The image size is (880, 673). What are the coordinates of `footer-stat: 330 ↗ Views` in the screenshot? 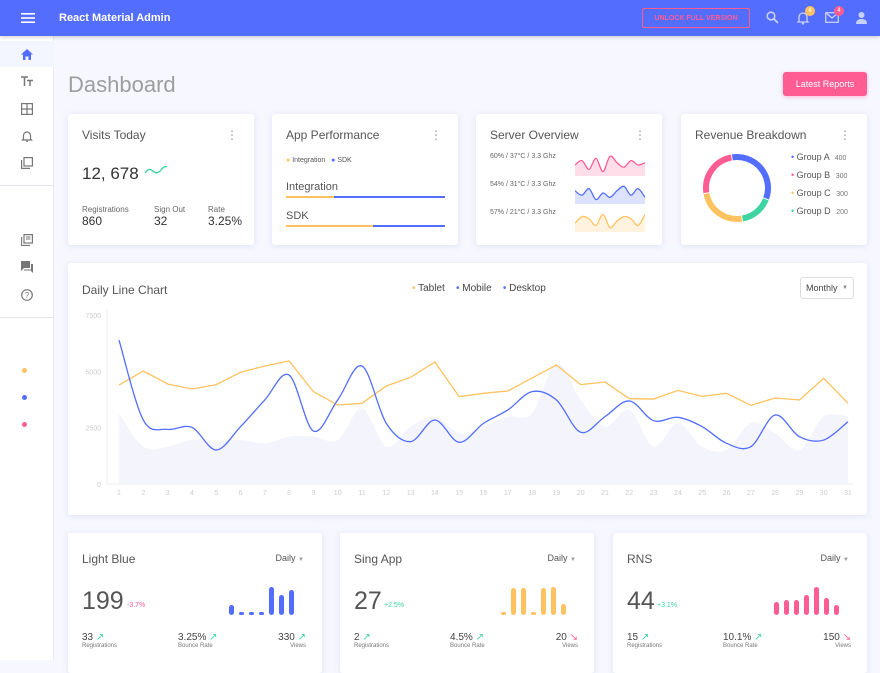 It's located at (292, 640).